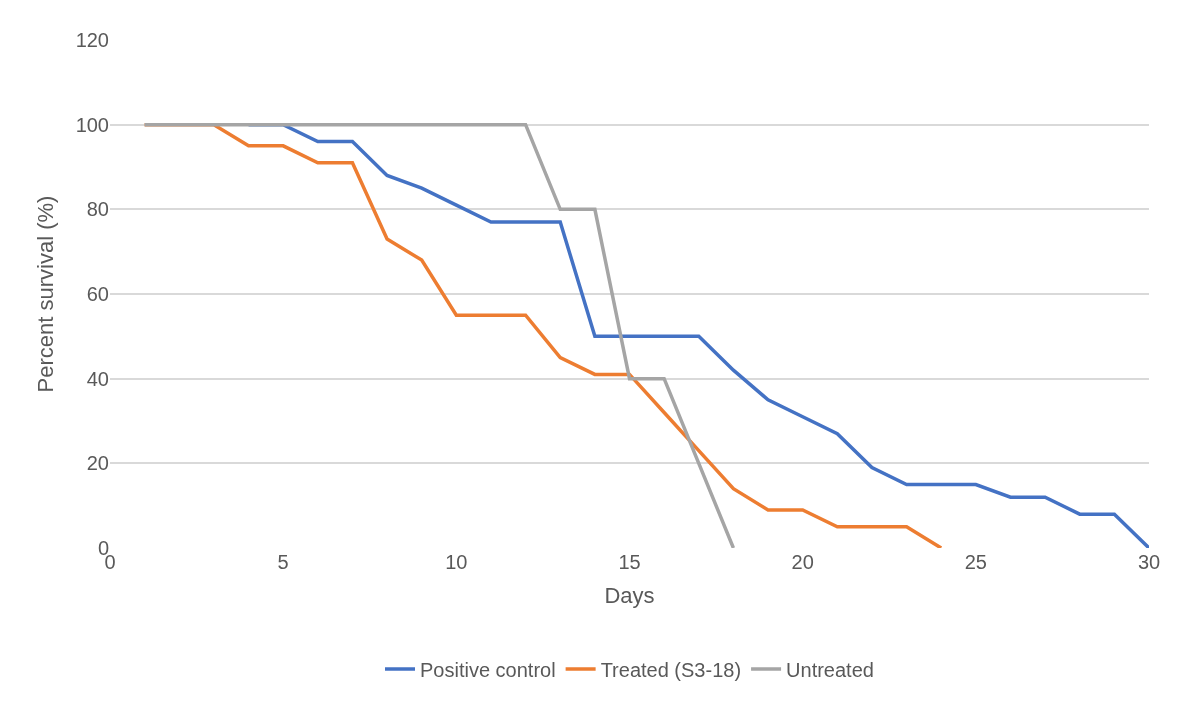 This screenshot has width=1194, height=718. What do you see at coordinates (629, 595) in the screenshot?
I see `x-axis-title: Days` at bounding box center [629, 595].